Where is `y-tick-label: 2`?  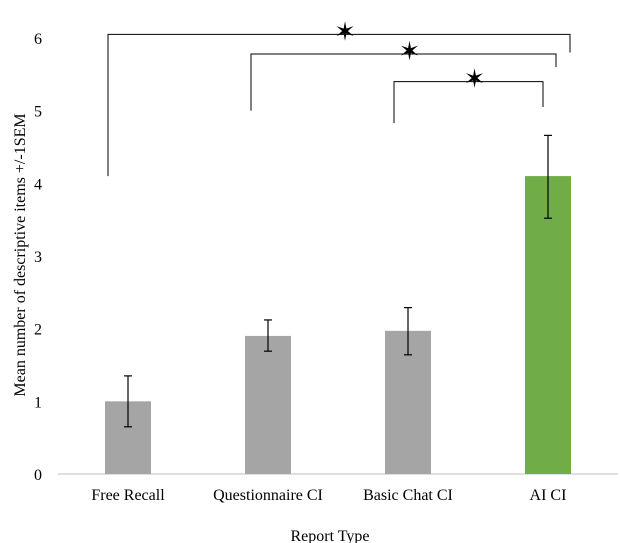 y-tick-label: 2 is located at coordinates (38, 330).